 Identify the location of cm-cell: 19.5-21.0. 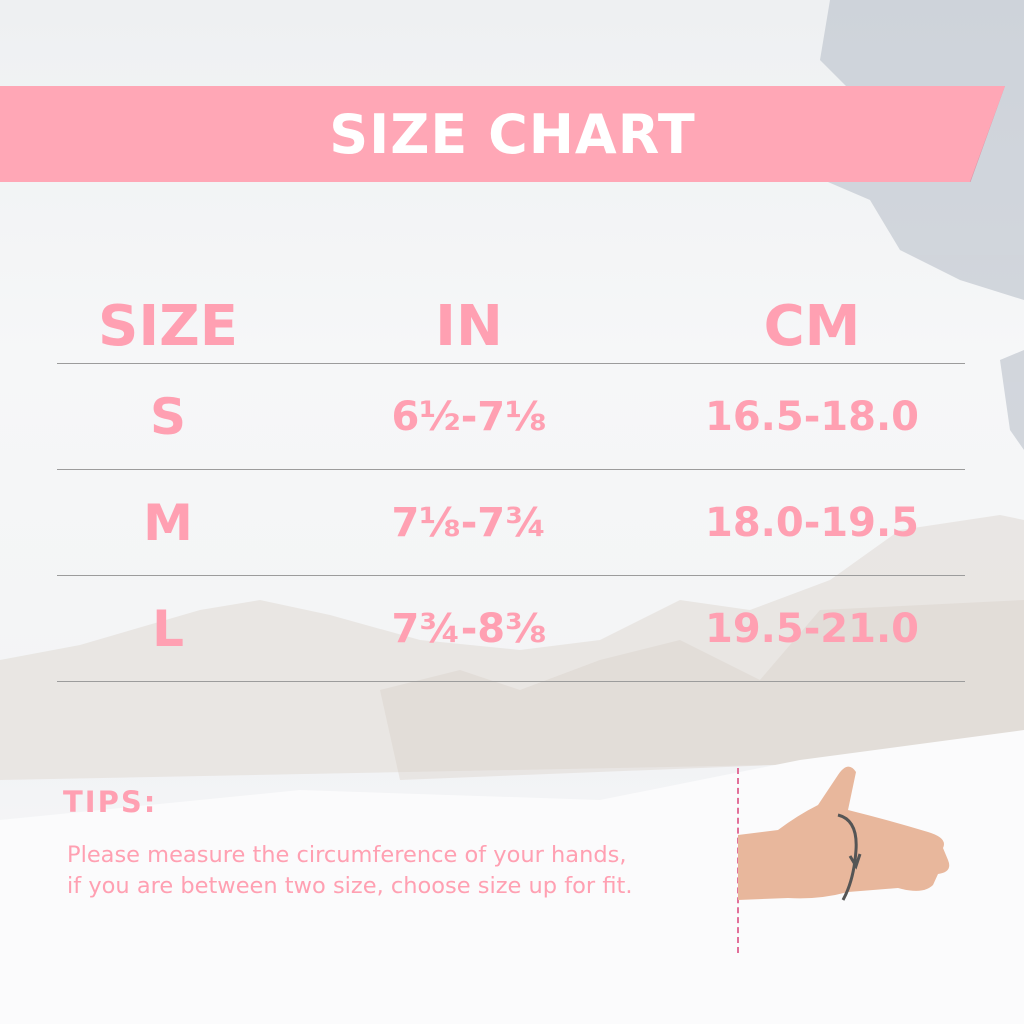
(812, 628).